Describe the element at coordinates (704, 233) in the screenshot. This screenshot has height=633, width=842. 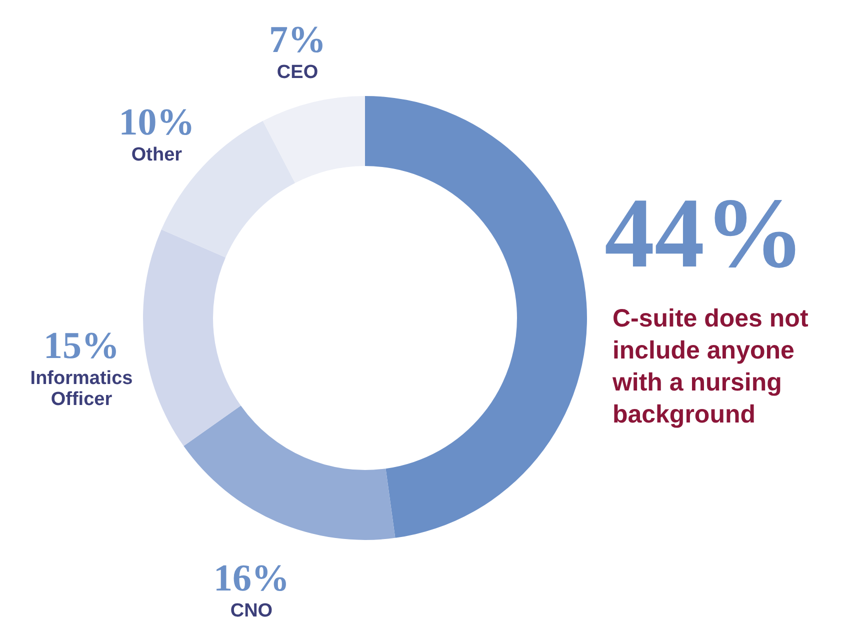
I see `data-label: 44%` at that location.